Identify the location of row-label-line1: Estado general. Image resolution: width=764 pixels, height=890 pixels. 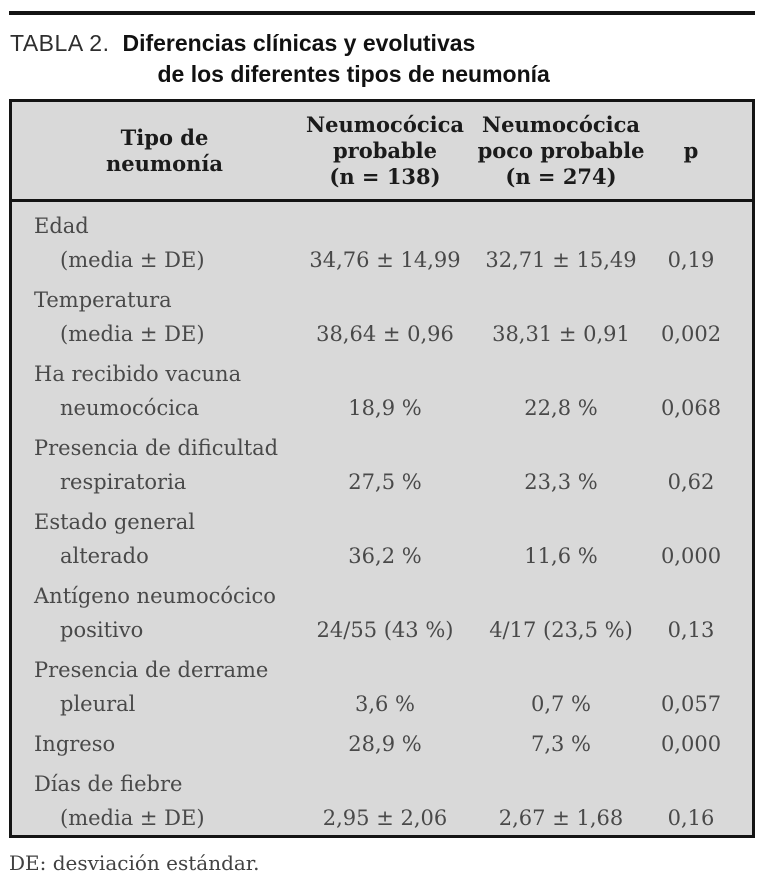
(114, 522).